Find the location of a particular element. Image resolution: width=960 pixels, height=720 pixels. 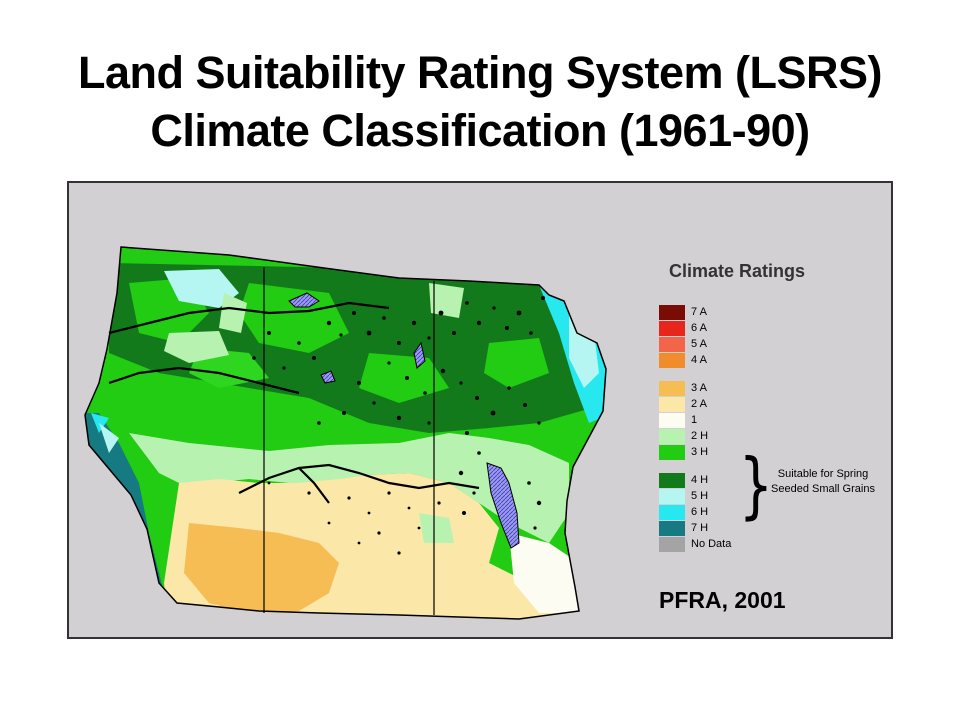

legend-label: 5 A is located at coordinates (699, 344).